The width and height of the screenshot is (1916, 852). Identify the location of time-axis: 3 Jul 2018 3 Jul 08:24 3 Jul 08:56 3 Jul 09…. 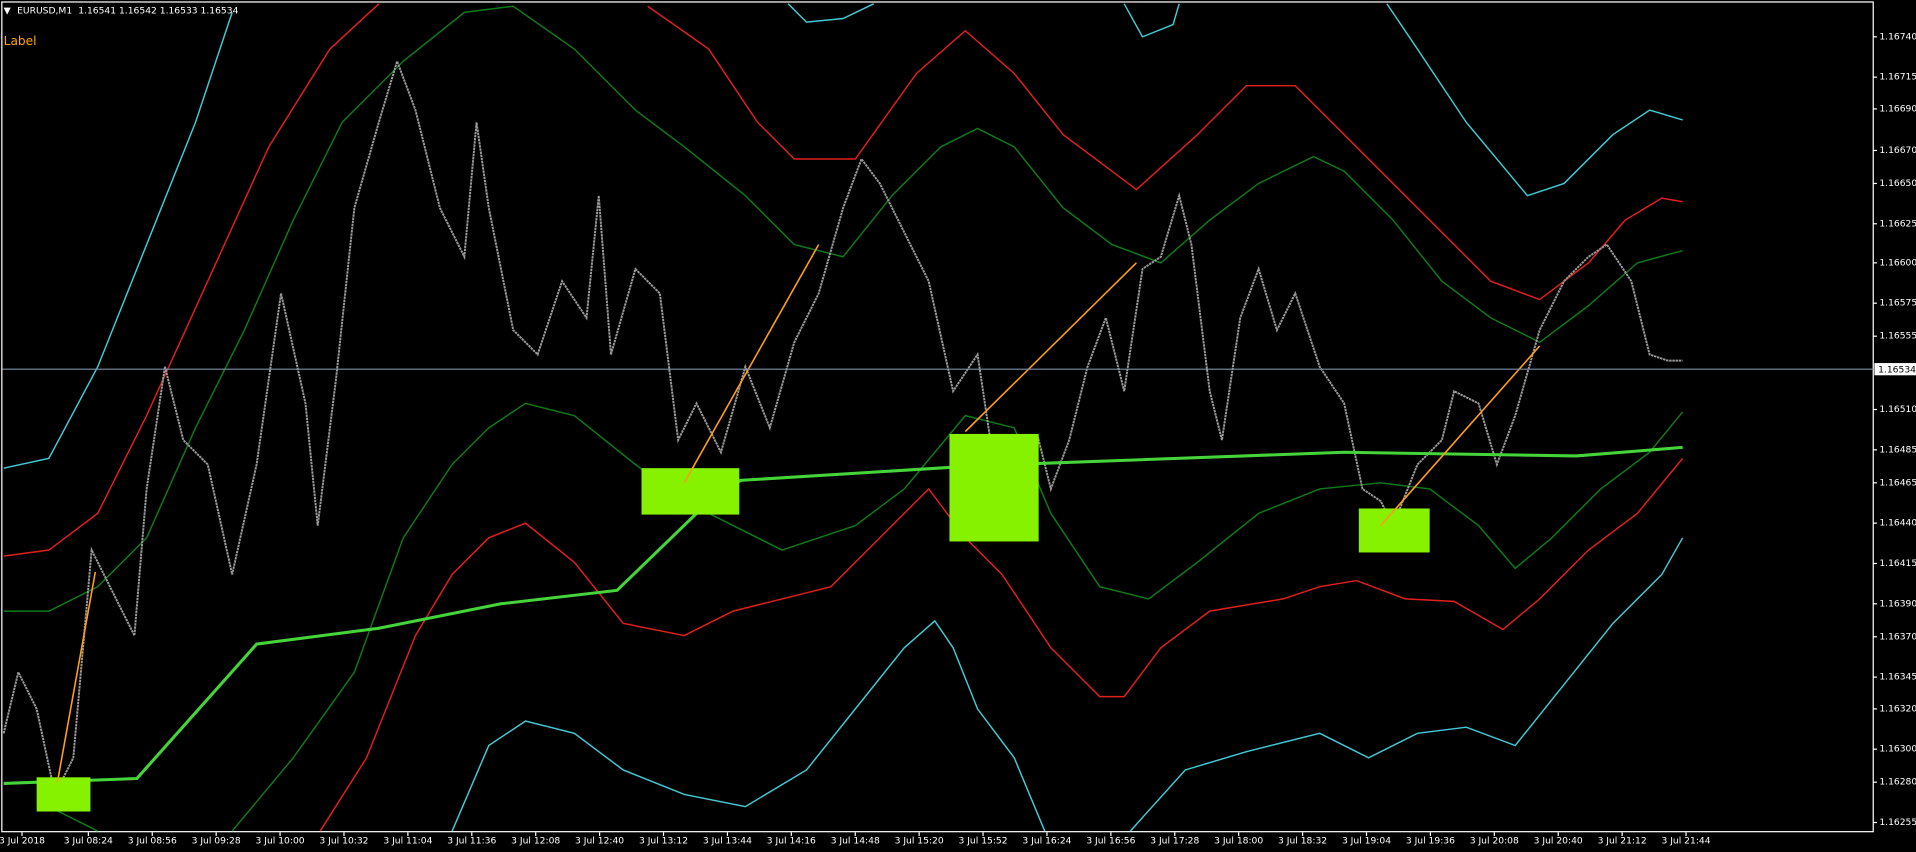
(855, 839).